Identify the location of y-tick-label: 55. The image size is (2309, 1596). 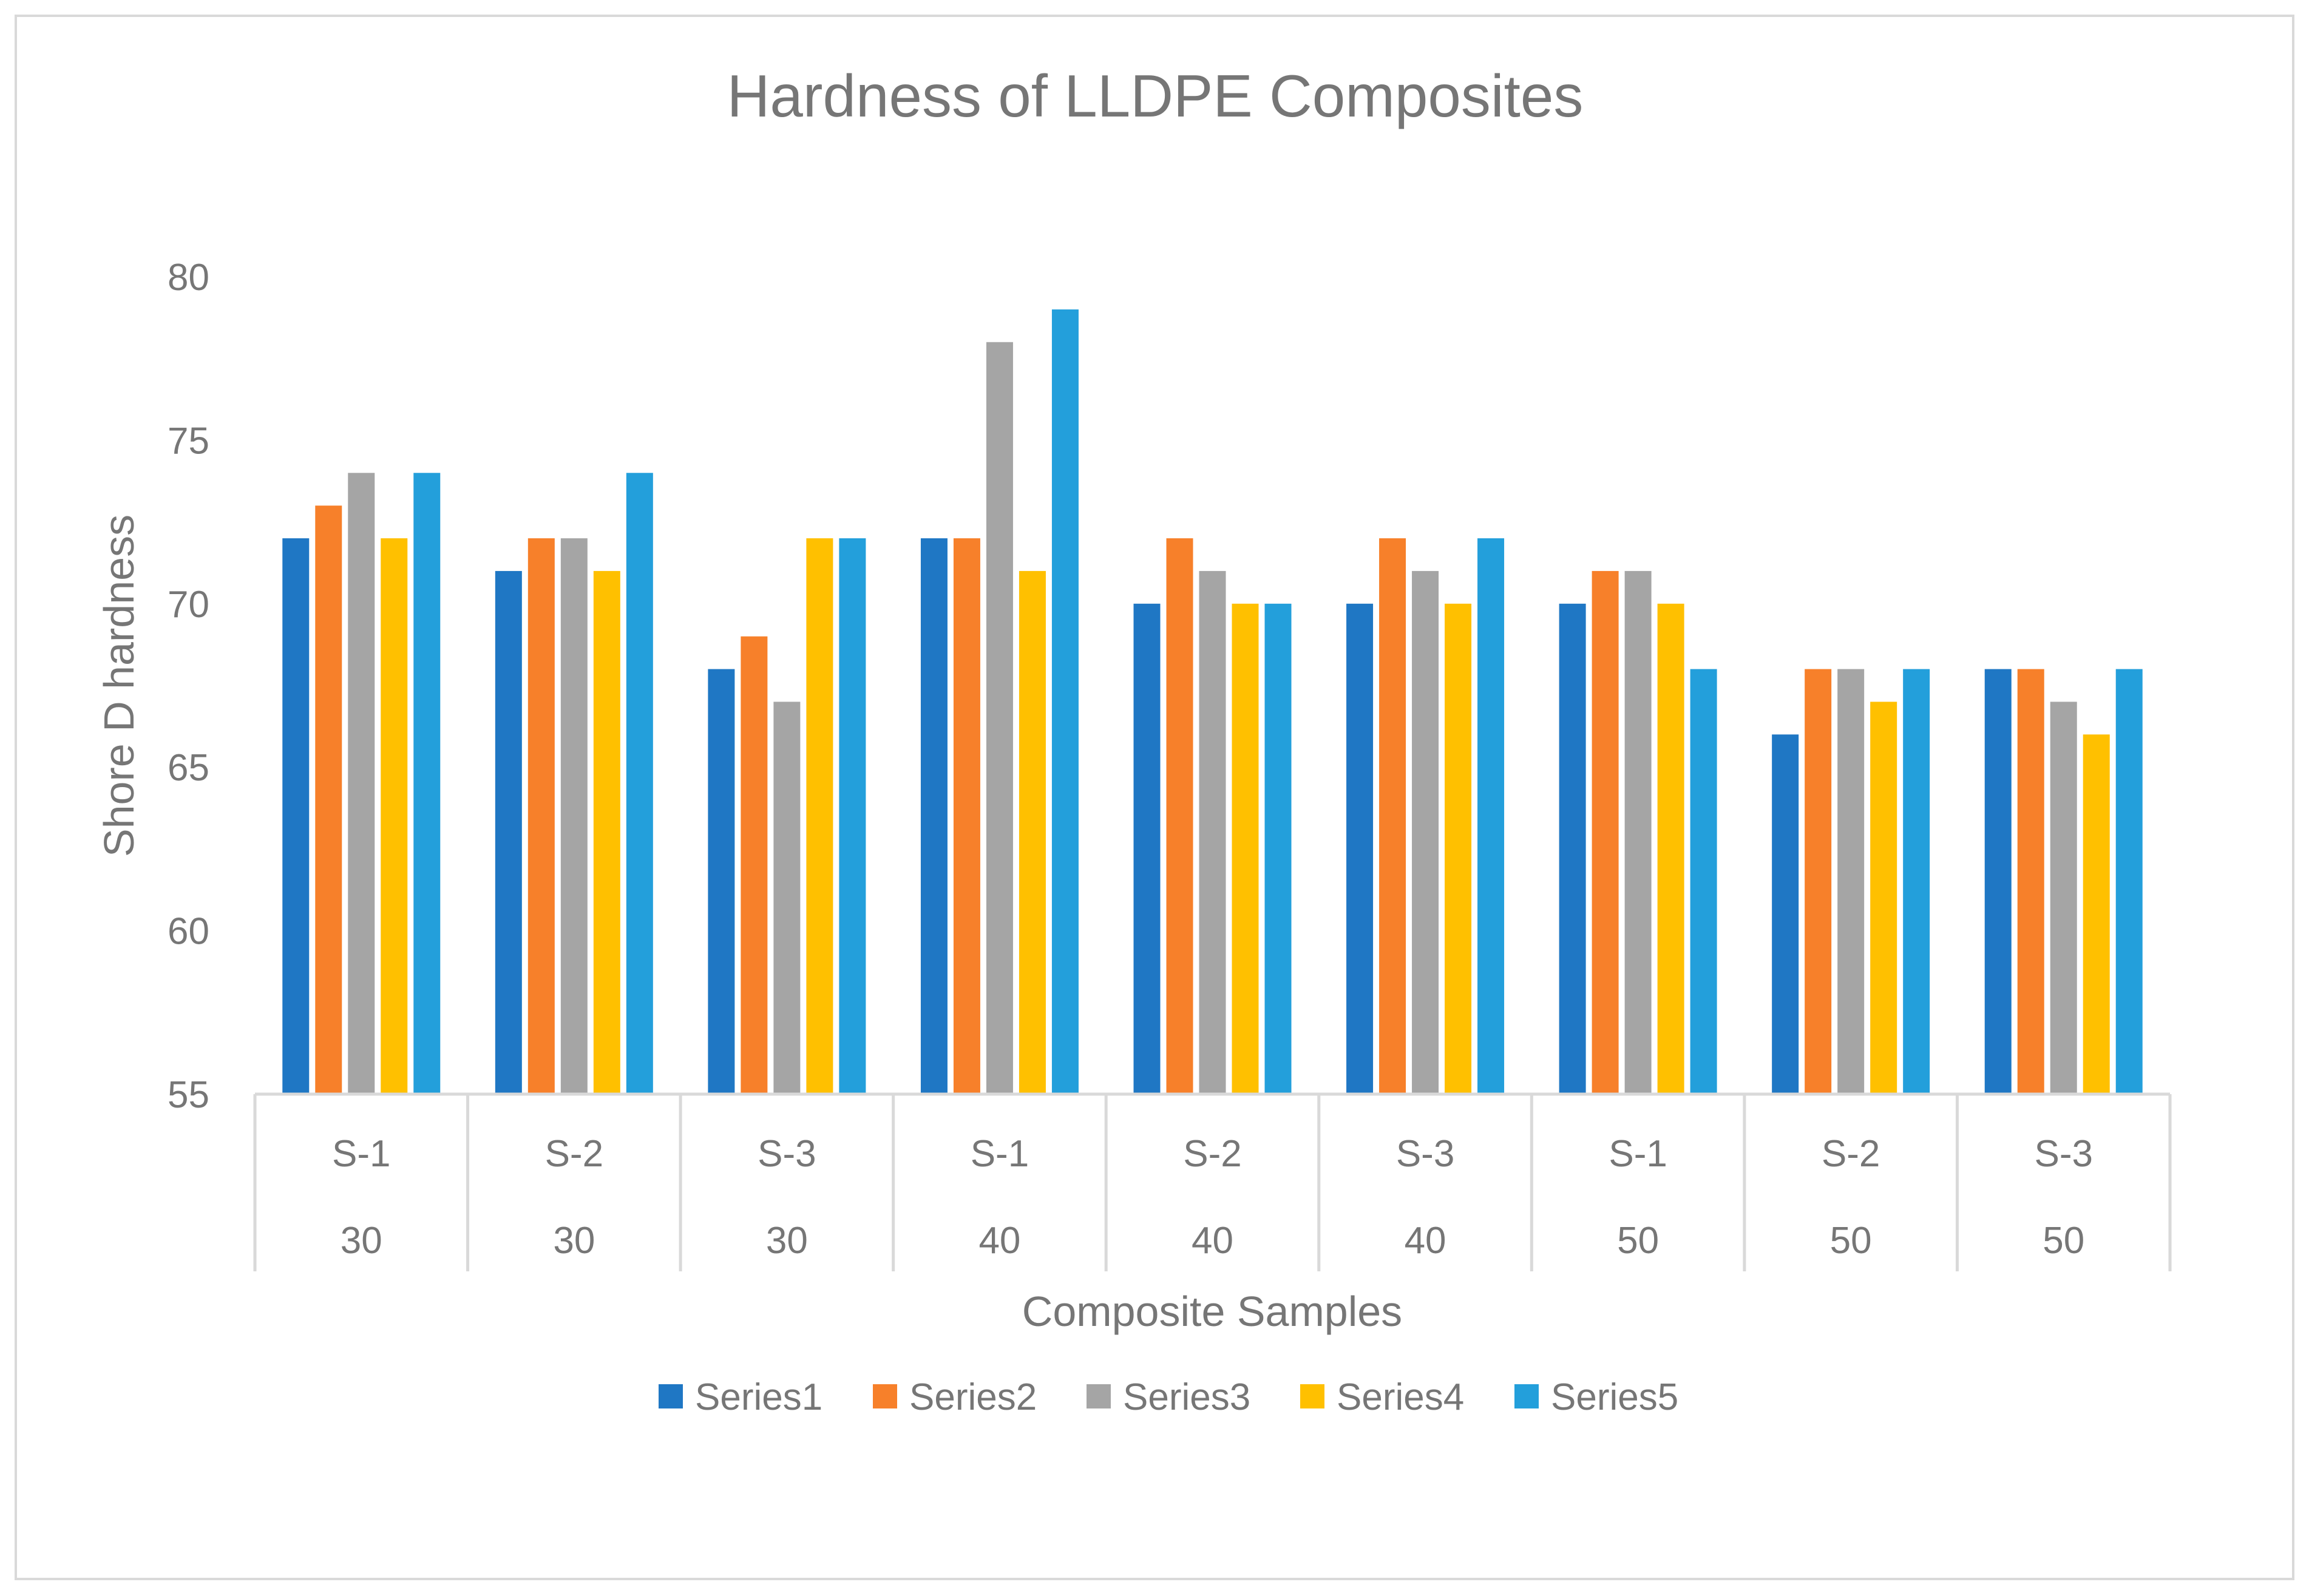
(189, 1095).